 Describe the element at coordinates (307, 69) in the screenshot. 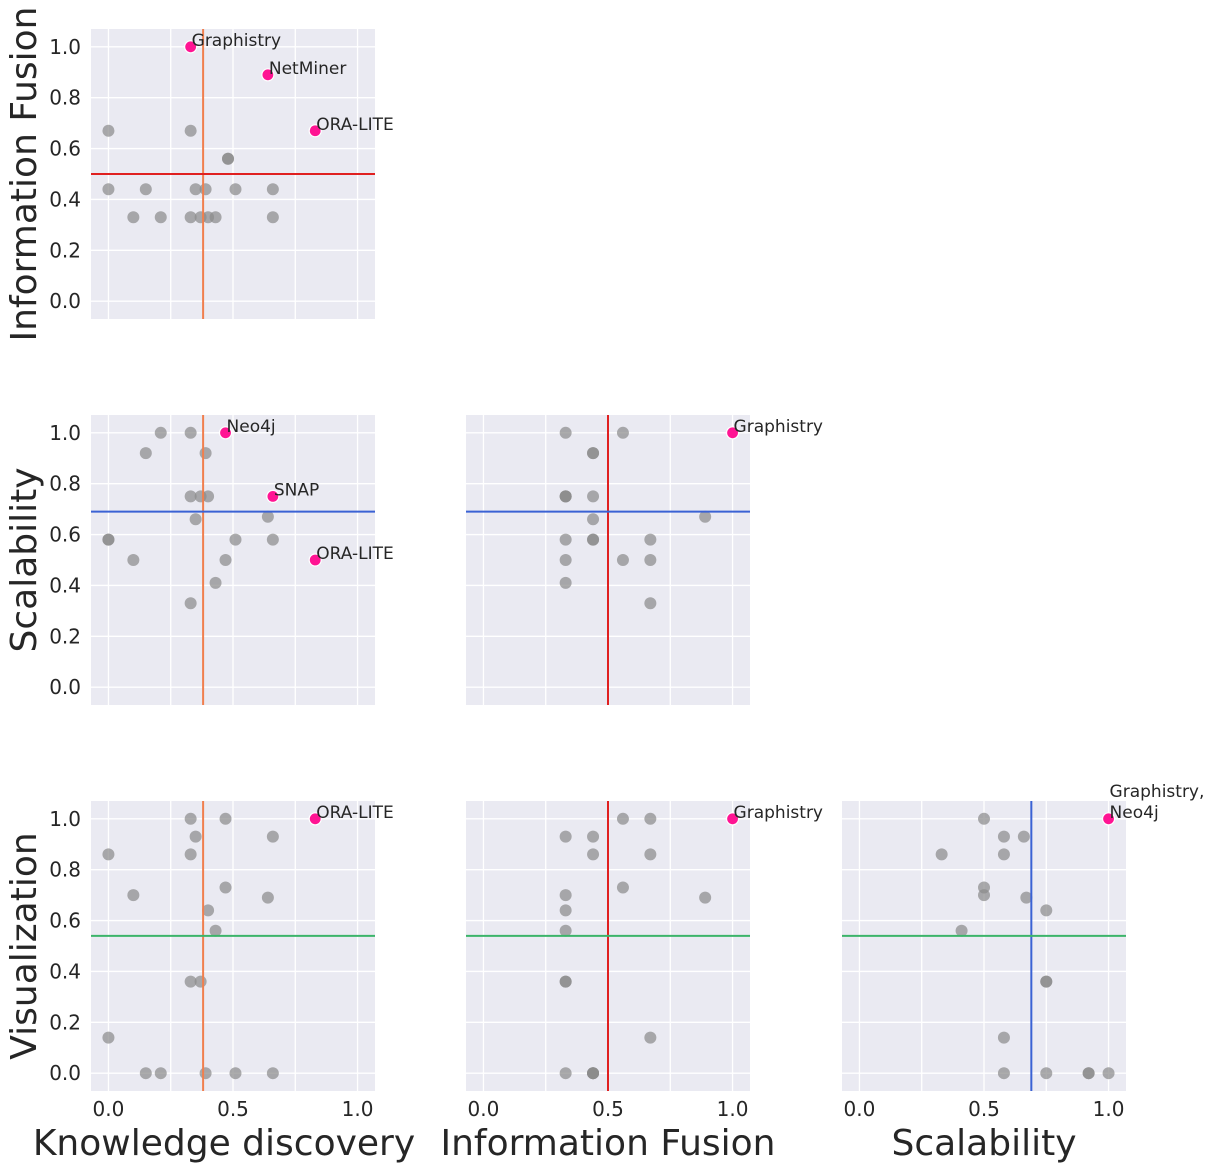

I see `point-label-netminer: NetMiner` at that location.